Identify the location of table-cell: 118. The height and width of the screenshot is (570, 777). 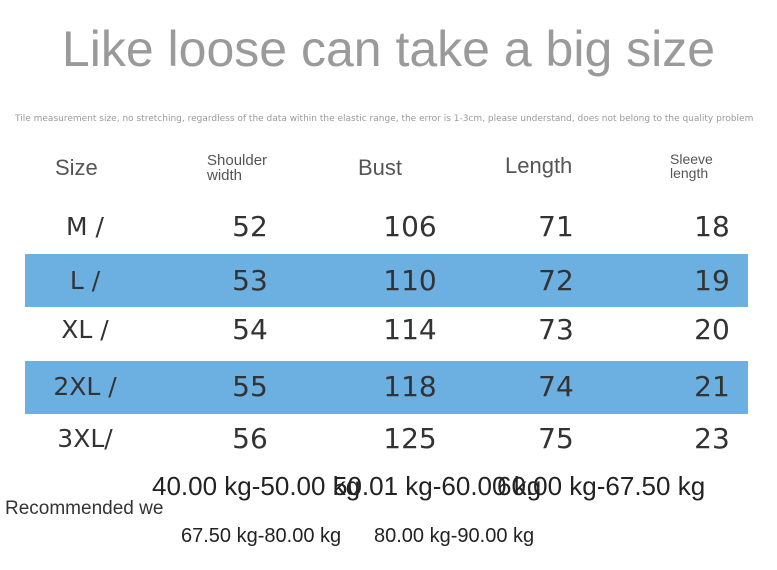
(410, 386).